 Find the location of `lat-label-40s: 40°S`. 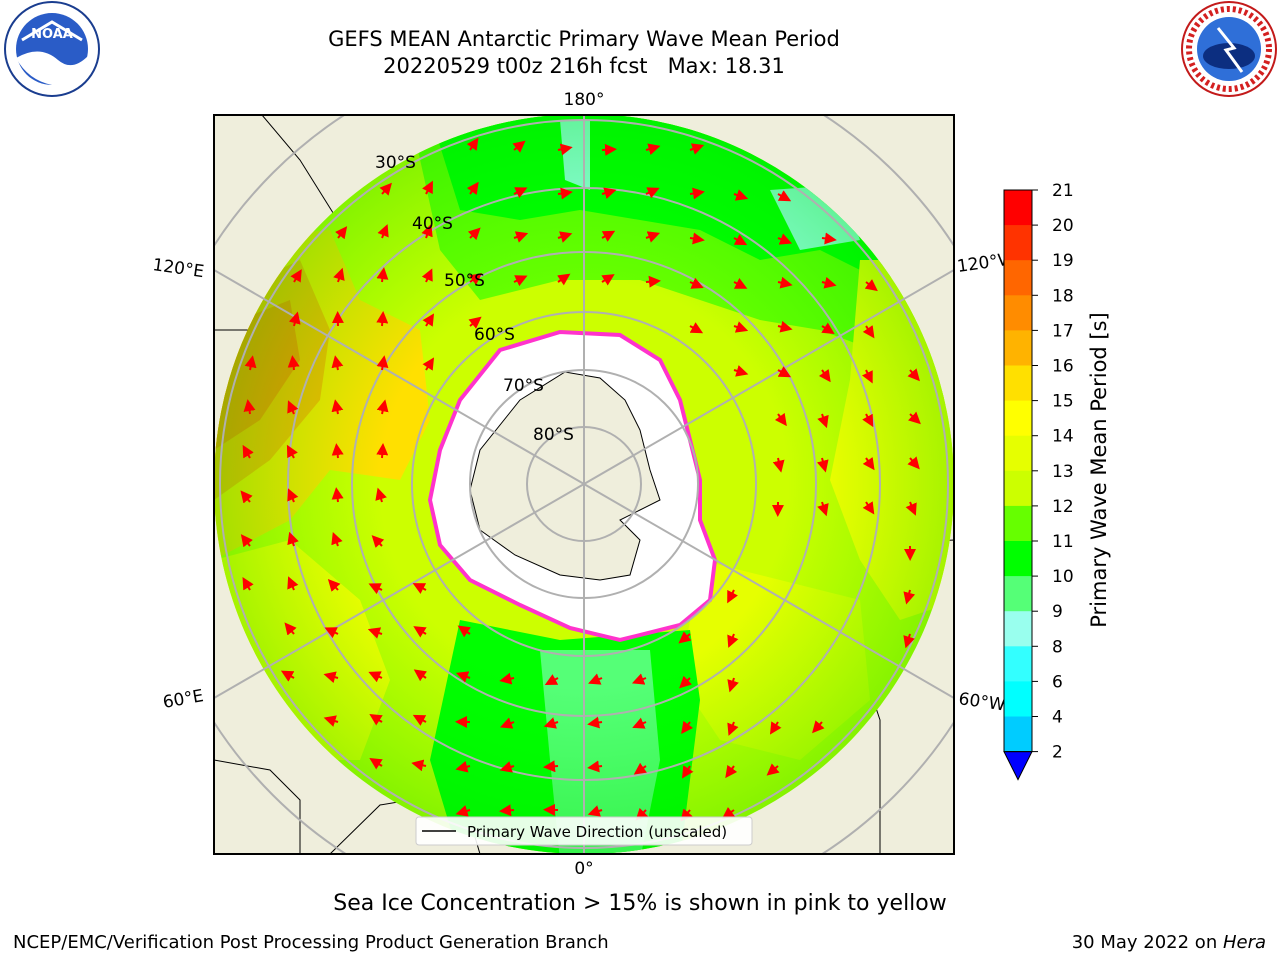

lat-label-40s: 40°S is located at coordinates (432, 224).